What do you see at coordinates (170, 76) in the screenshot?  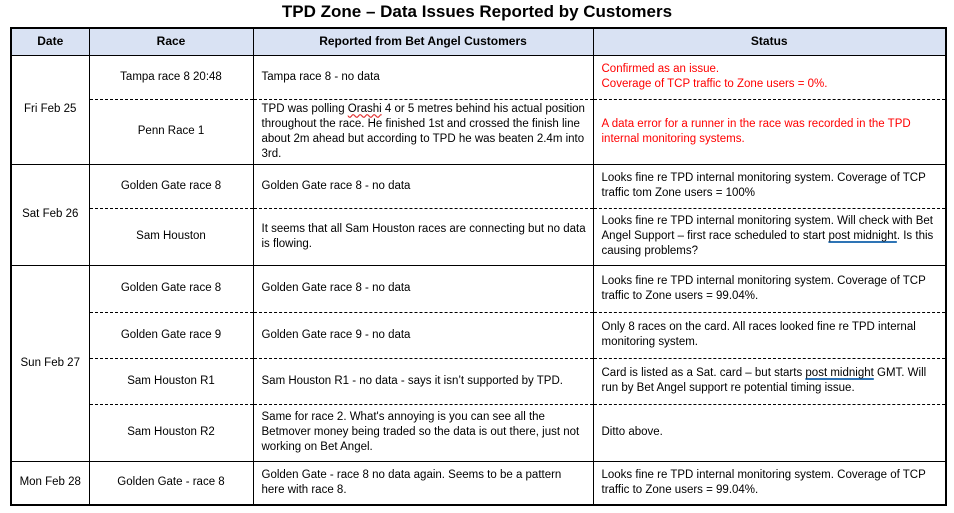 I see `race-cell: Tampa race 8 20:48` at bounding box center [170, 76].